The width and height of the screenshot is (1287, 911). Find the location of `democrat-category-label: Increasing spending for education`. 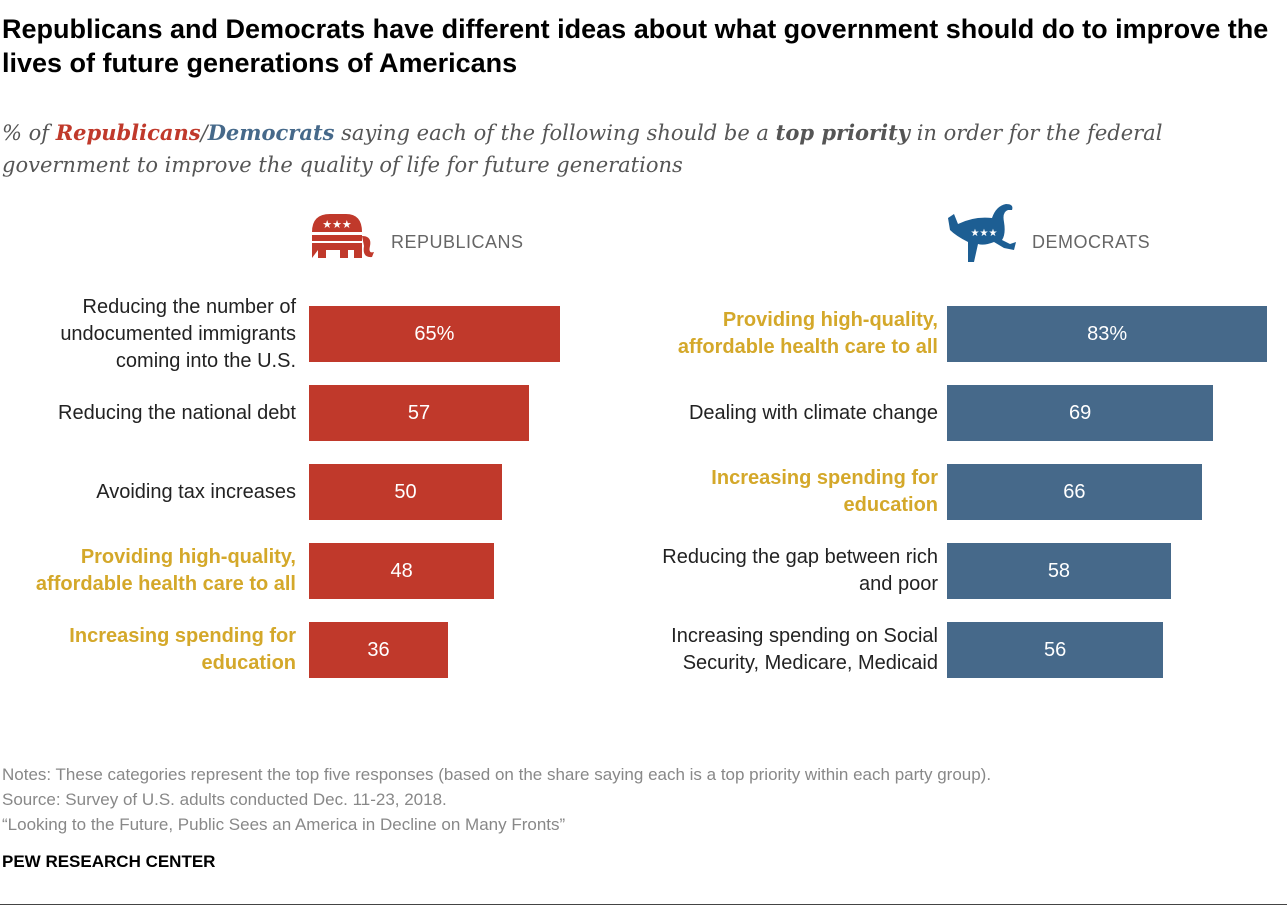

democrat-category-label: Increasing spending for education is located at coordinates (824, 491).